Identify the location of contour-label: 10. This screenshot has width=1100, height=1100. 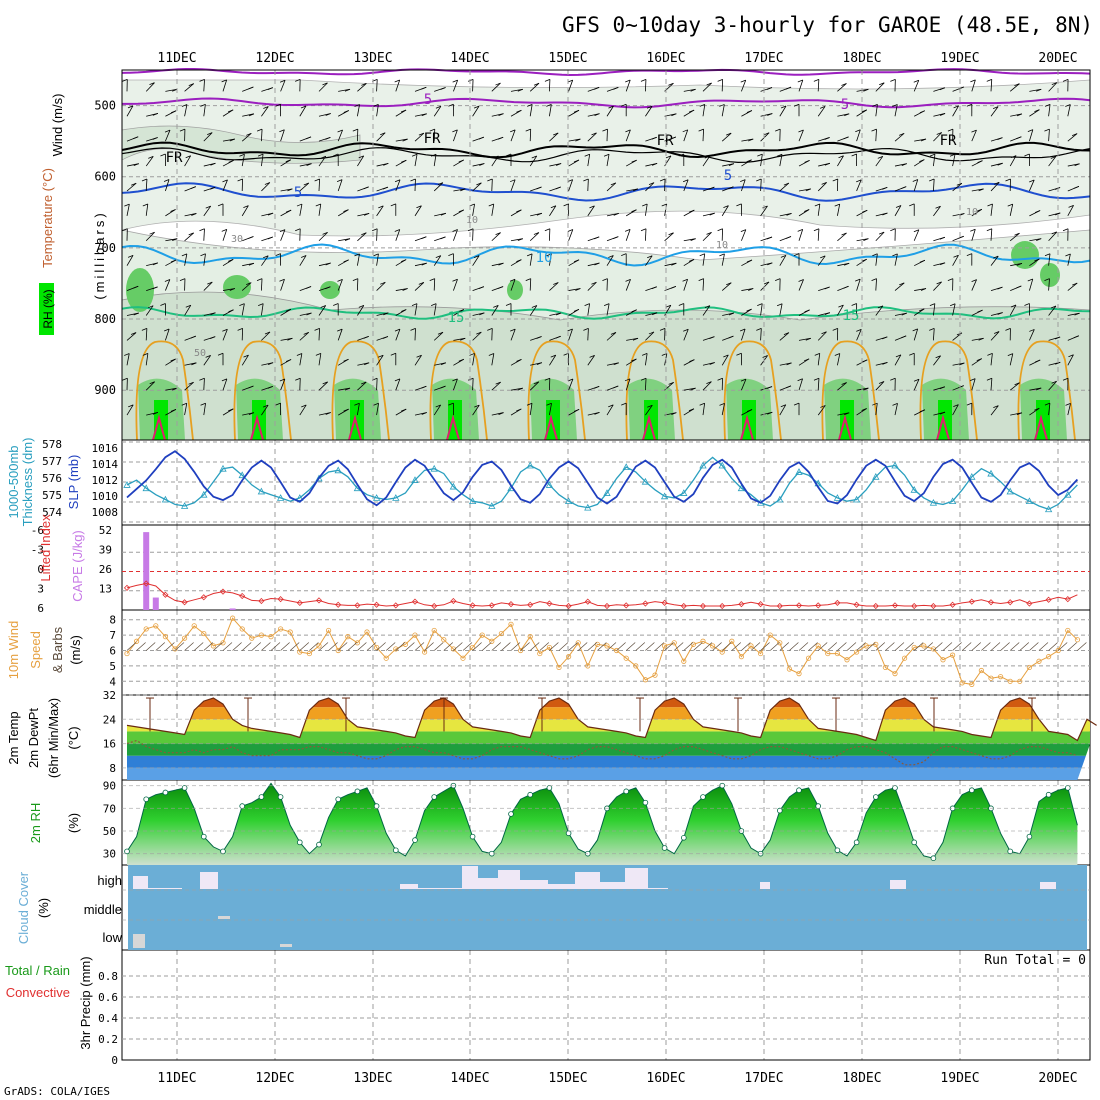
(544, 258).